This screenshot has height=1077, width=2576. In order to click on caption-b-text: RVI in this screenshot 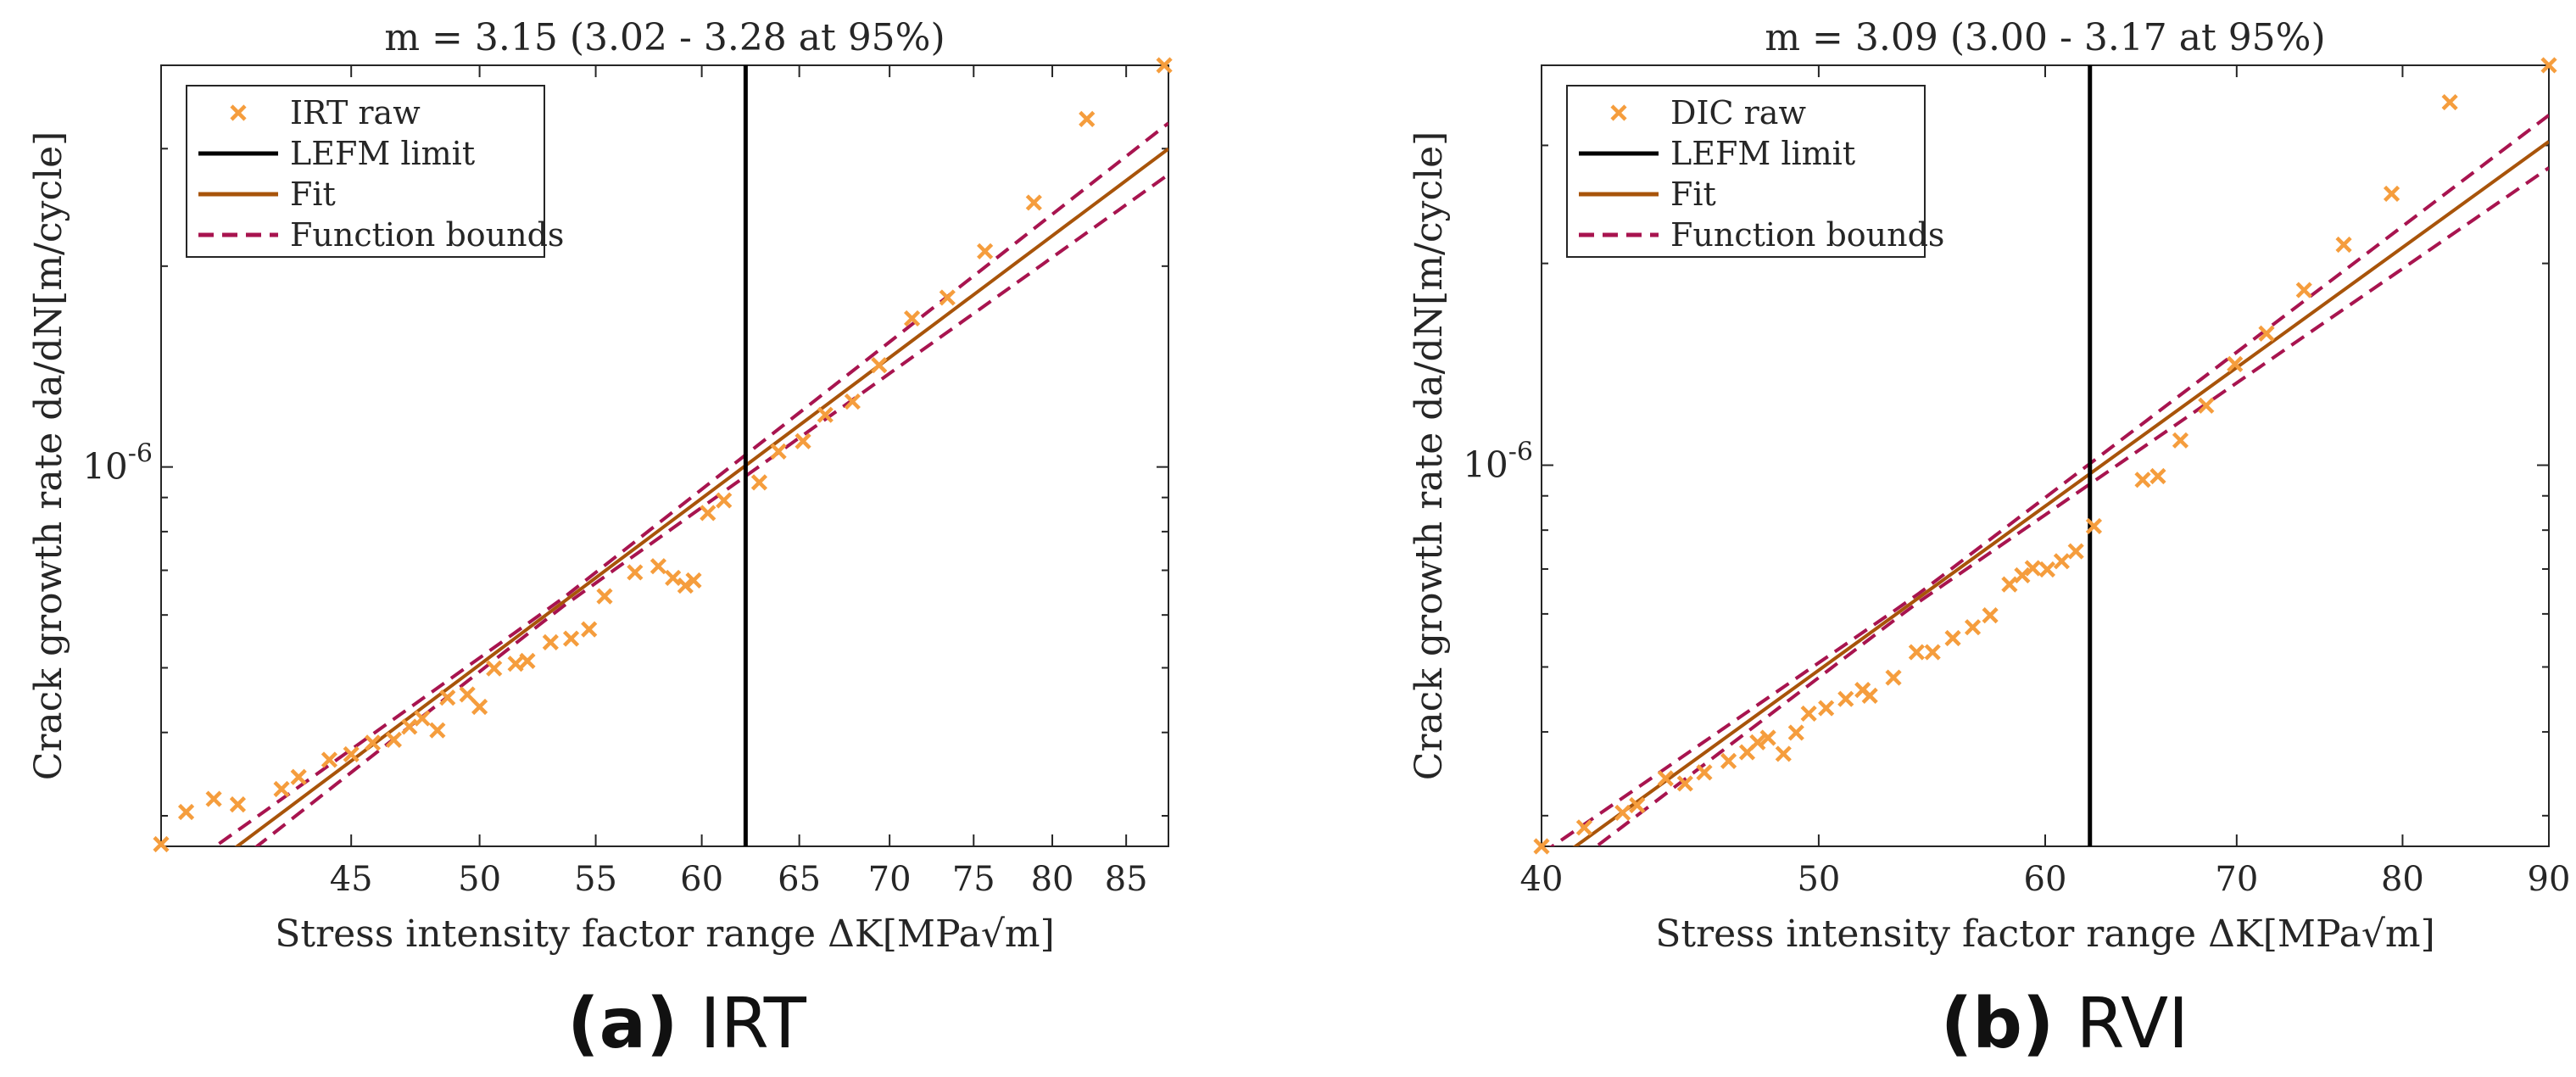, I will do `click(2121, 1024)`.